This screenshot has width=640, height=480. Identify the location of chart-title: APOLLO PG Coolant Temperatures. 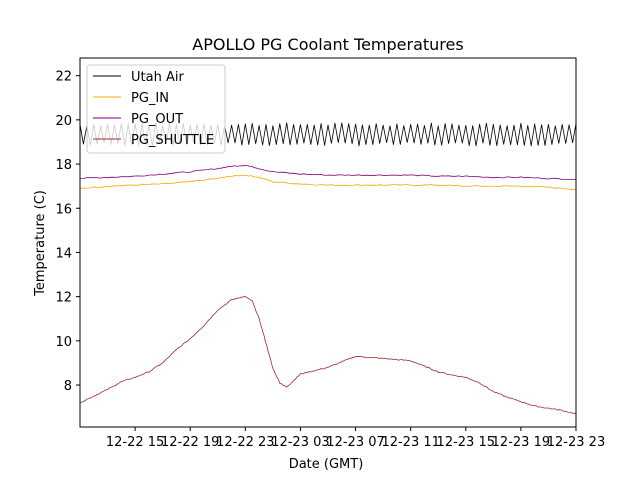
(327, 44).